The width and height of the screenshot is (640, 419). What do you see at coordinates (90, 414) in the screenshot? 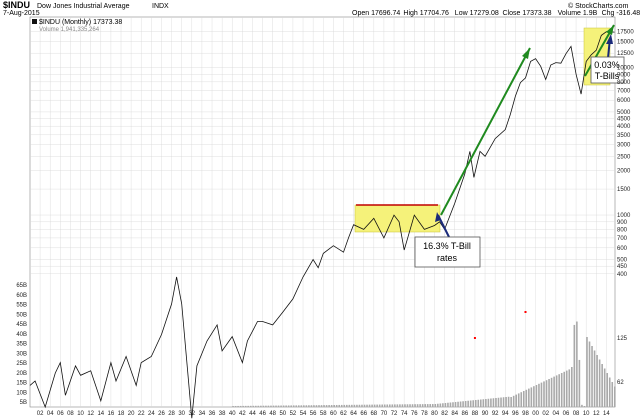
I see `x-tick-label: 12` at bounding box center [90, 414].